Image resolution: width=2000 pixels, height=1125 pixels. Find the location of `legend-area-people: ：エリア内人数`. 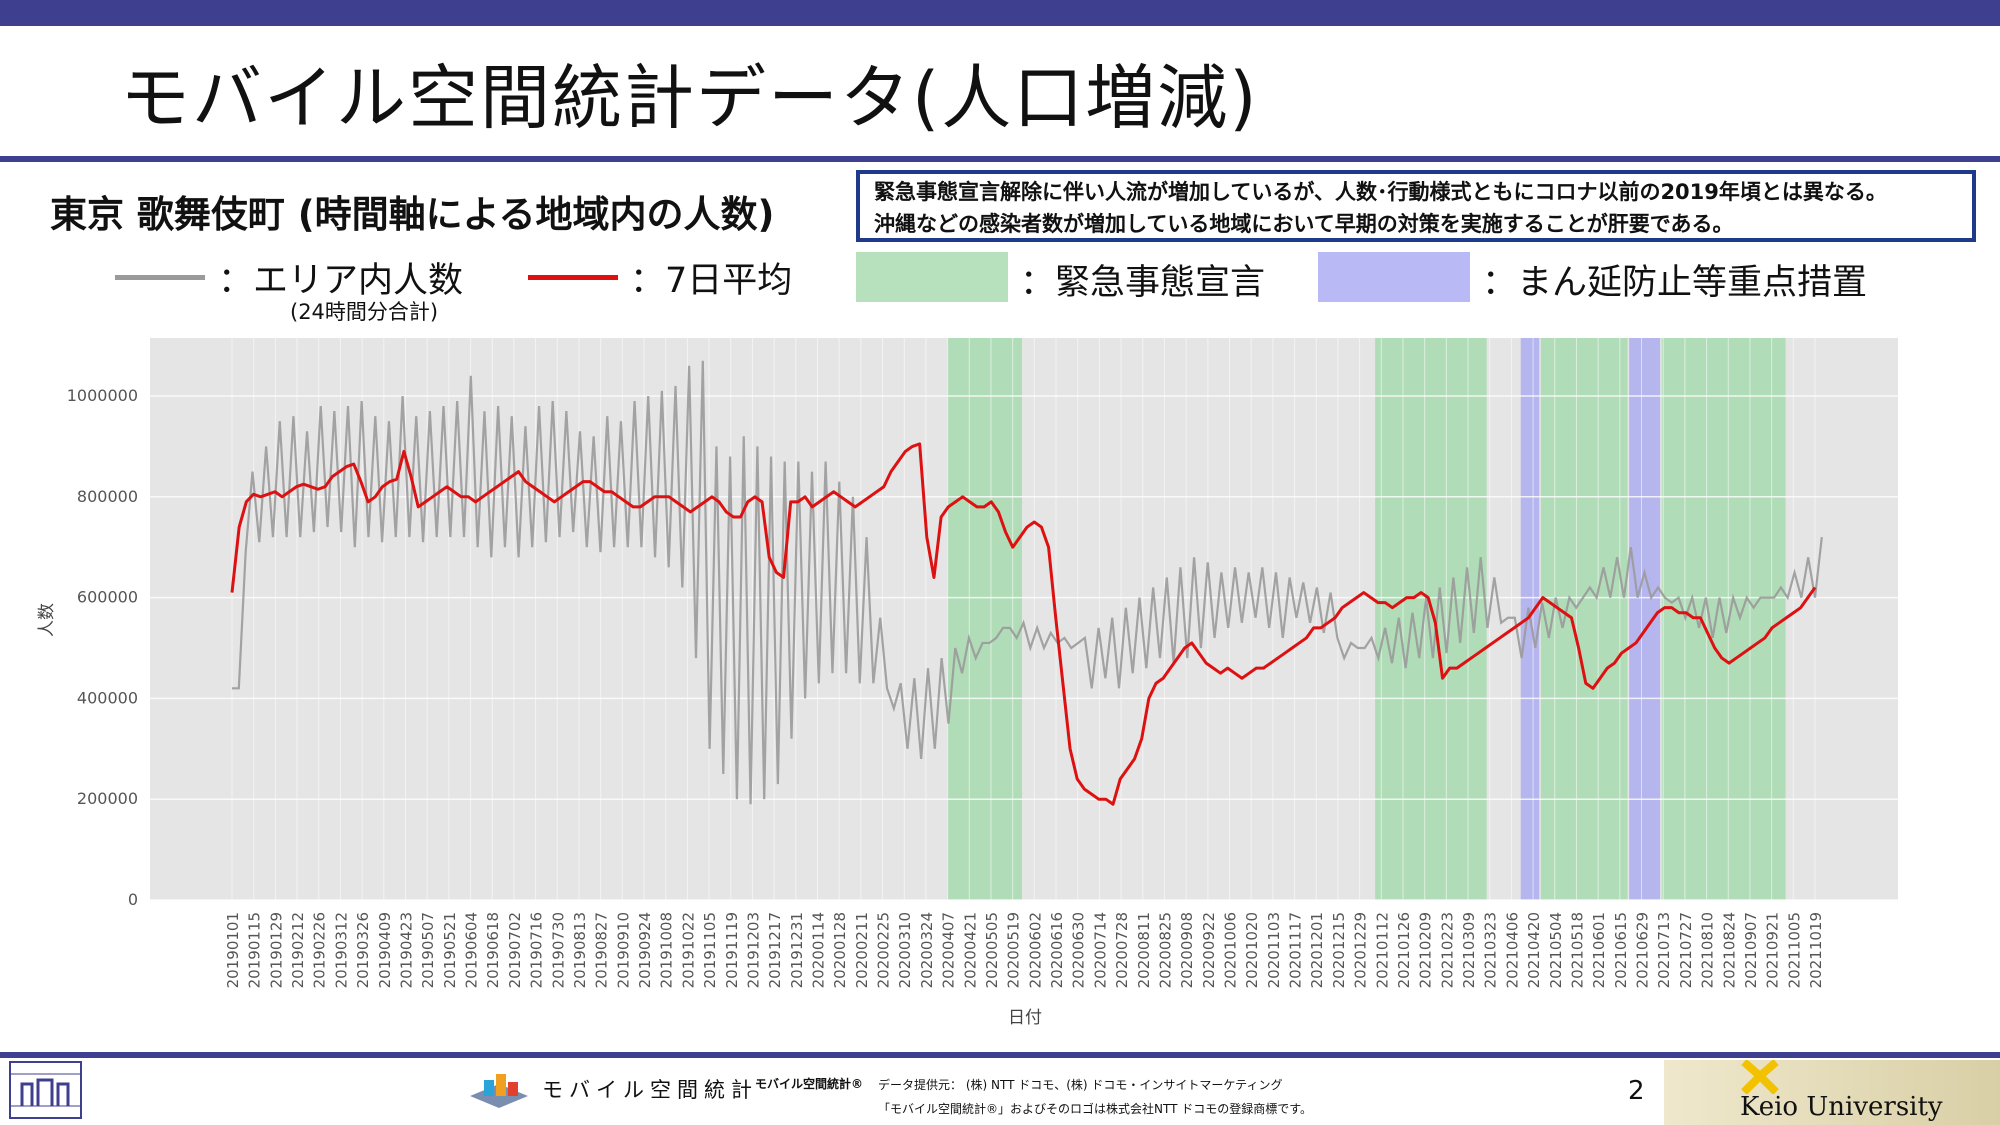

legend-area-people: ：エリア内人数 is located at coordinates (341, 281).